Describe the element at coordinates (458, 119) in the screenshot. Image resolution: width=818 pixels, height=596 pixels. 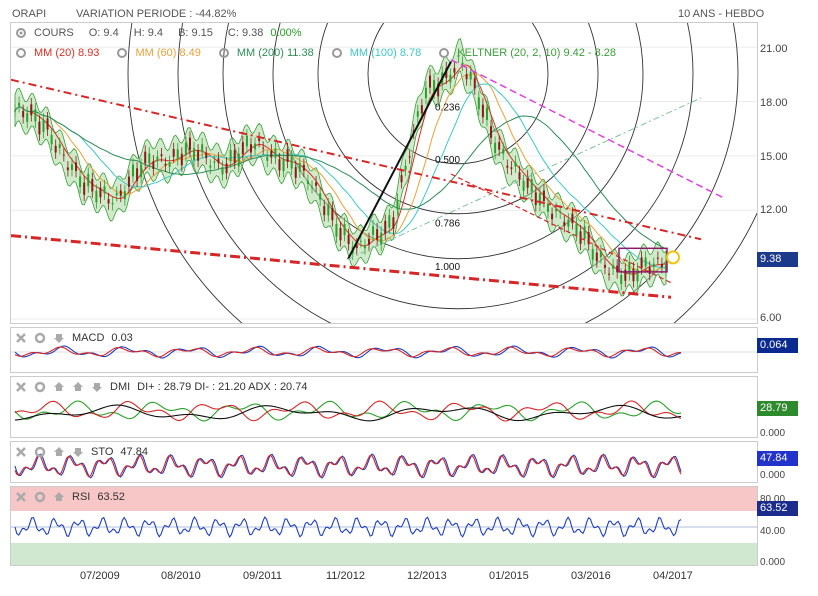
I see `fibonacci-arc` at that location.